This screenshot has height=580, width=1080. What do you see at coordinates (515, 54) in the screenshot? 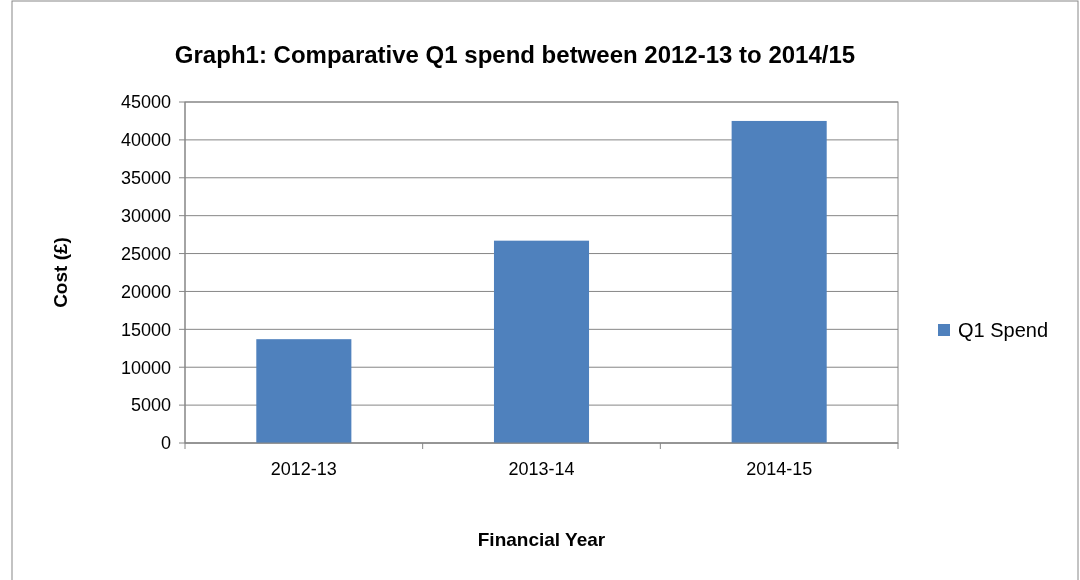
I see `chart-title: Graph1: Comparative Q1 spend between 2012-13 to 2014/15` at bounding box center [515, 54].